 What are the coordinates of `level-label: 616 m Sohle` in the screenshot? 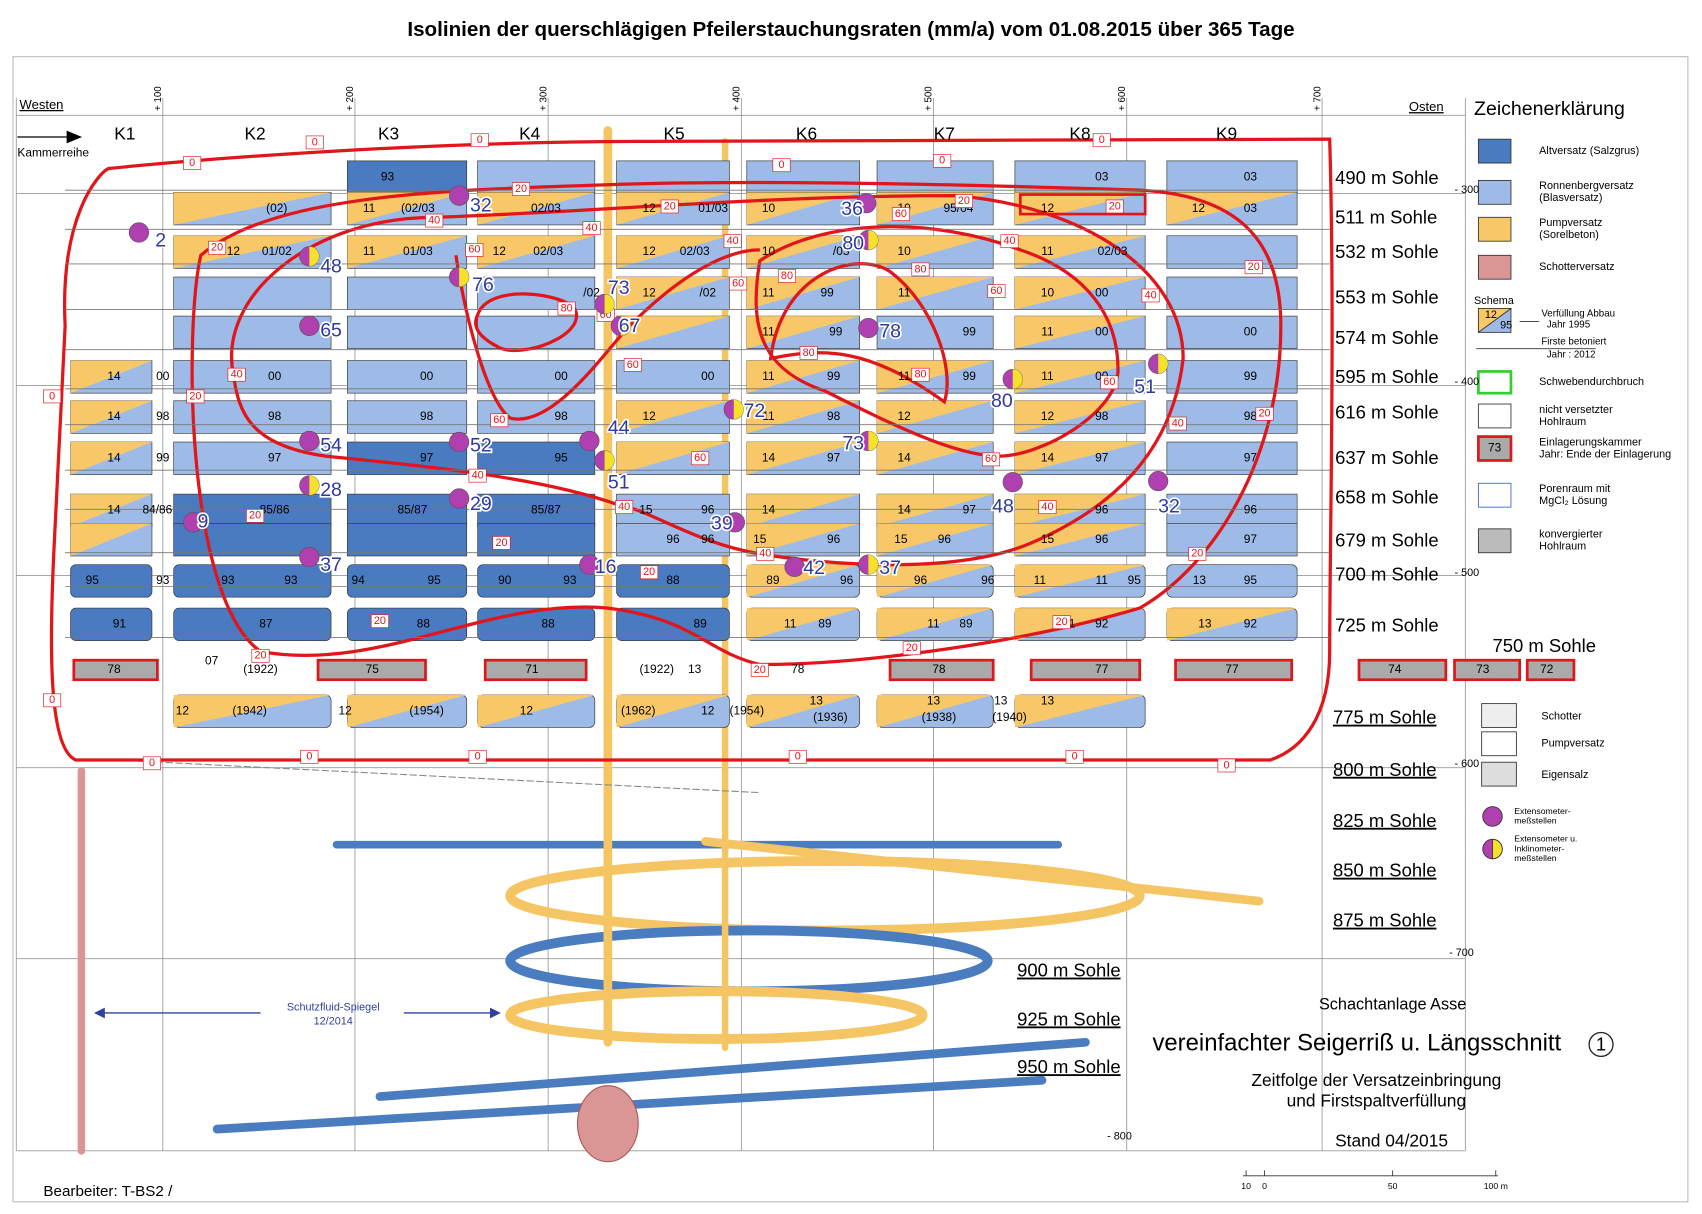 It's located at (1387, 412).